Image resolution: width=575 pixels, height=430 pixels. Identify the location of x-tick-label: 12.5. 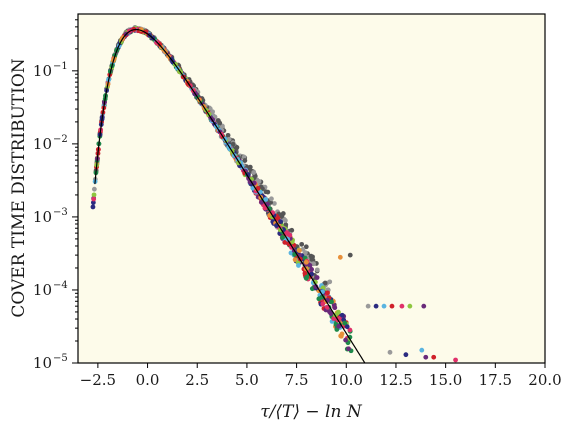
(395, 380).